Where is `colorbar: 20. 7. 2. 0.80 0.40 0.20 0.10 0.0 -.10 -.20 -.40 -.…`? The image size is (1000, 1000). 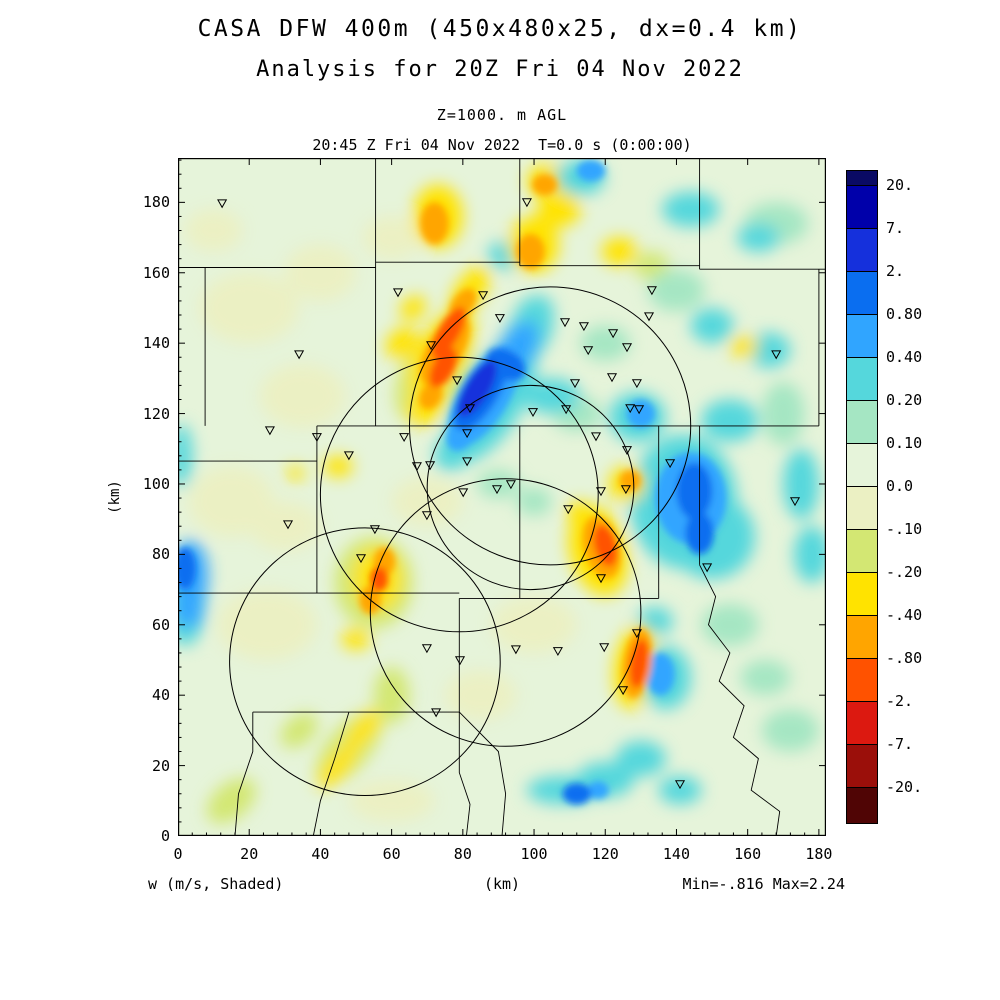
colorbar: 20. 7. 2. 0.80 0.40 0.20 0.10 0.0 -.10 -.20 -.40 -.… is located at coordinates (921, 500).